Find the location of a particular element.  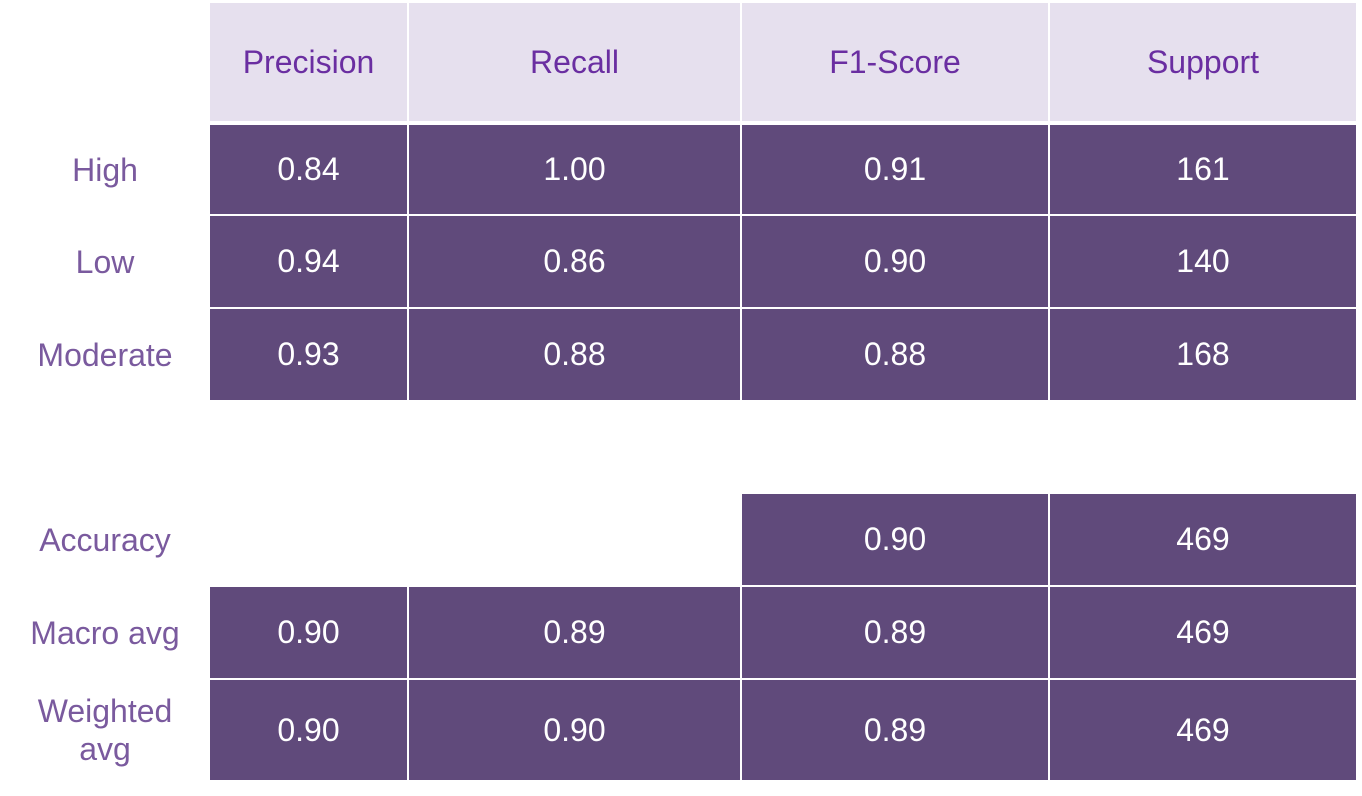

row-label-high: High is located at coordinates (105, 169).